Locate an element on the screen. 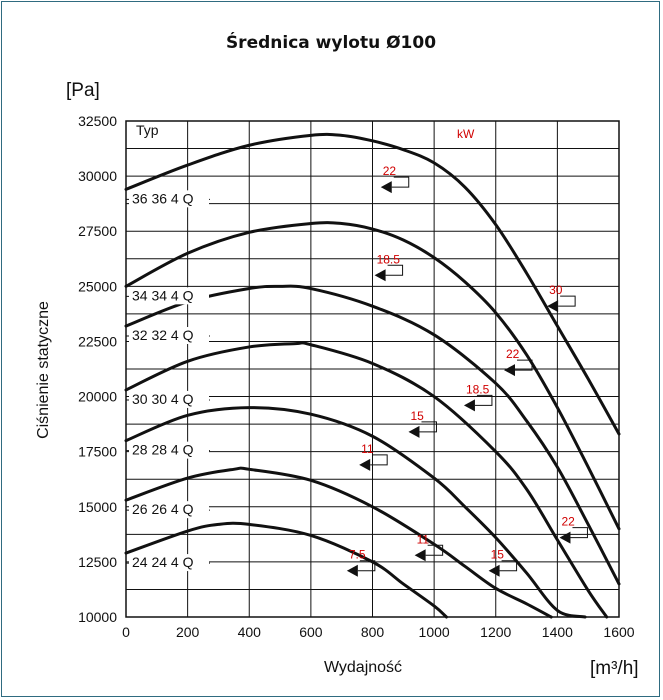 The width and height of the screenshot is (663, 700). x-axis-unit: [m³/h] is located at coordinates (614, 668).